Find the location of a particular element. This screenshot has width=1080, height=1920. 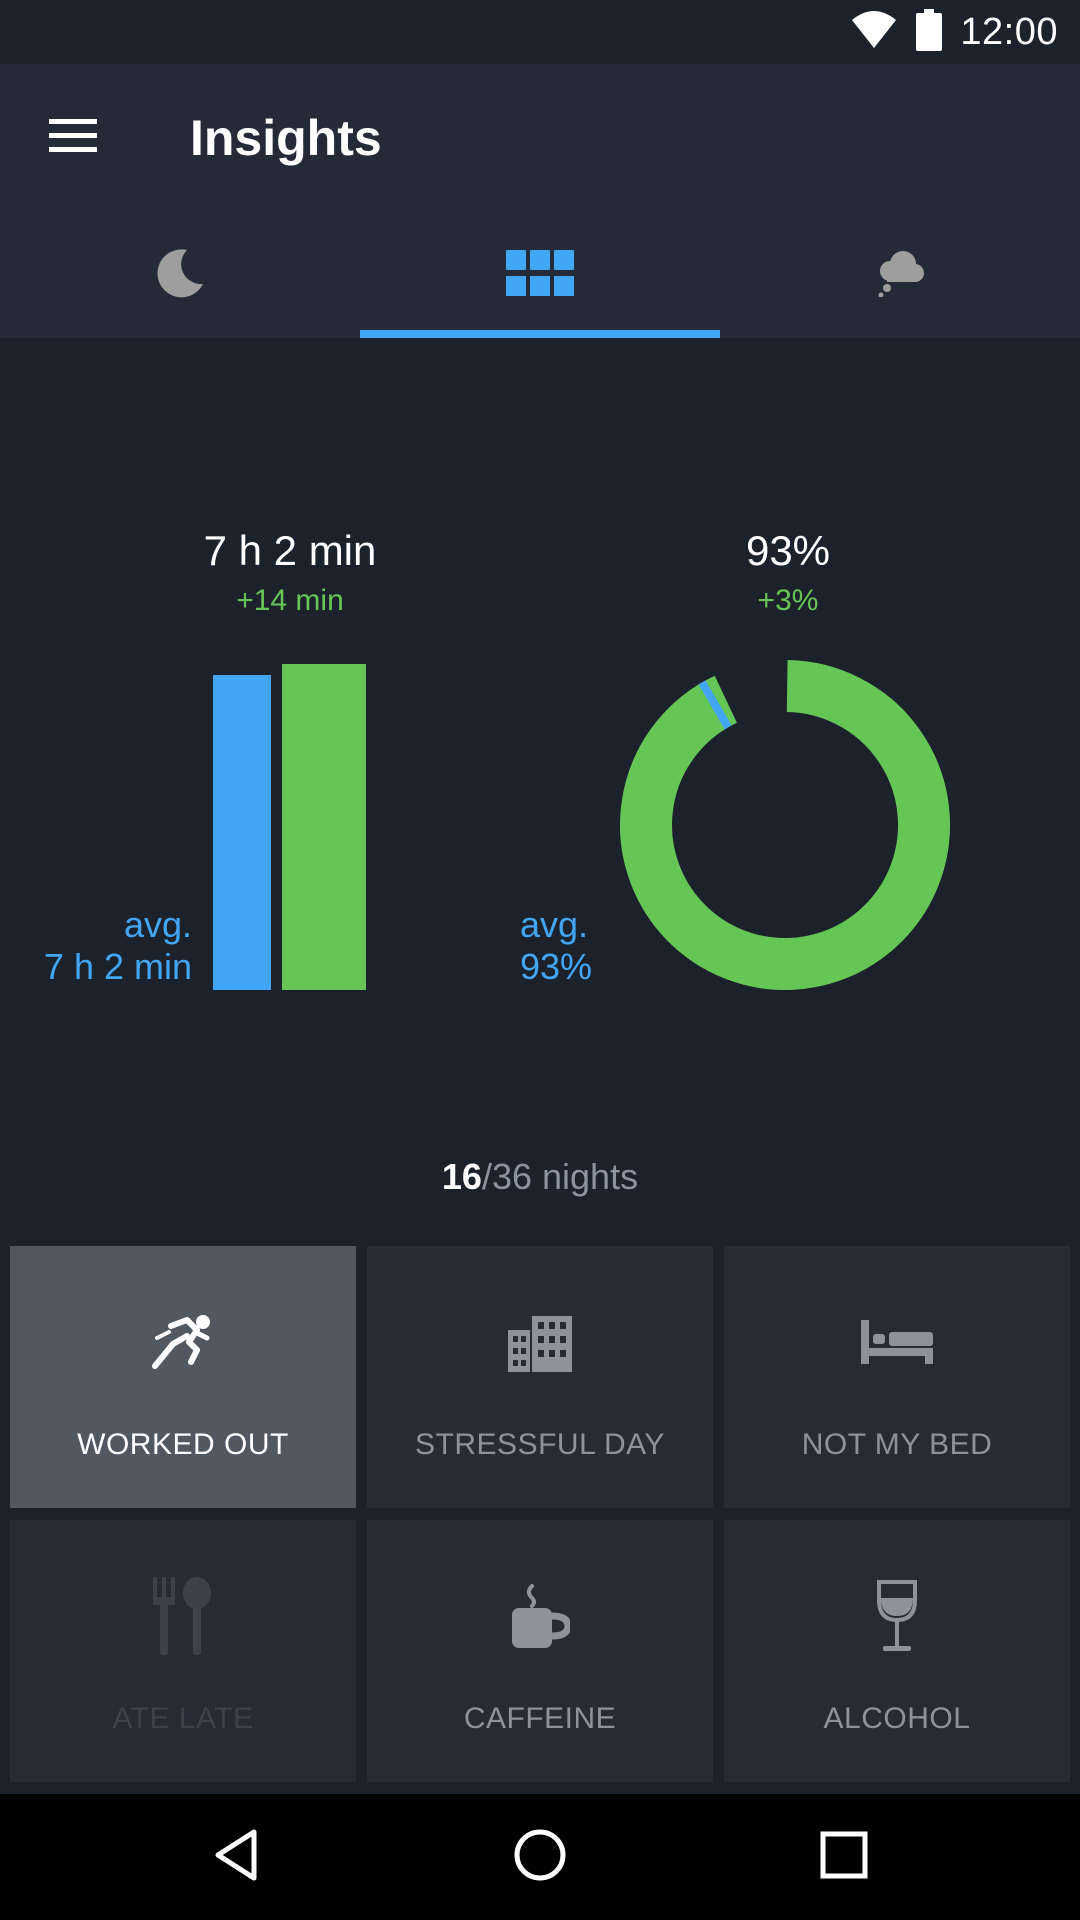

nights-total: /36 nights is located at coordinates (560, 1176).